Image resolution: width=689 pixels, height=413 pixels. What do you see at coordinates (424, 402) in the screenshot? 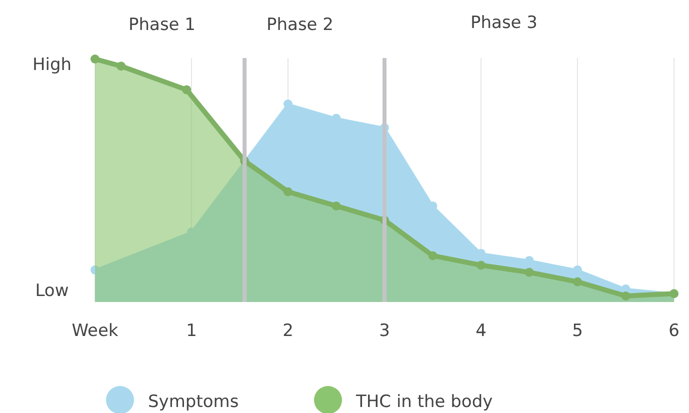
I see `legend-label: THC in the body` at bounding box center [424, 402].